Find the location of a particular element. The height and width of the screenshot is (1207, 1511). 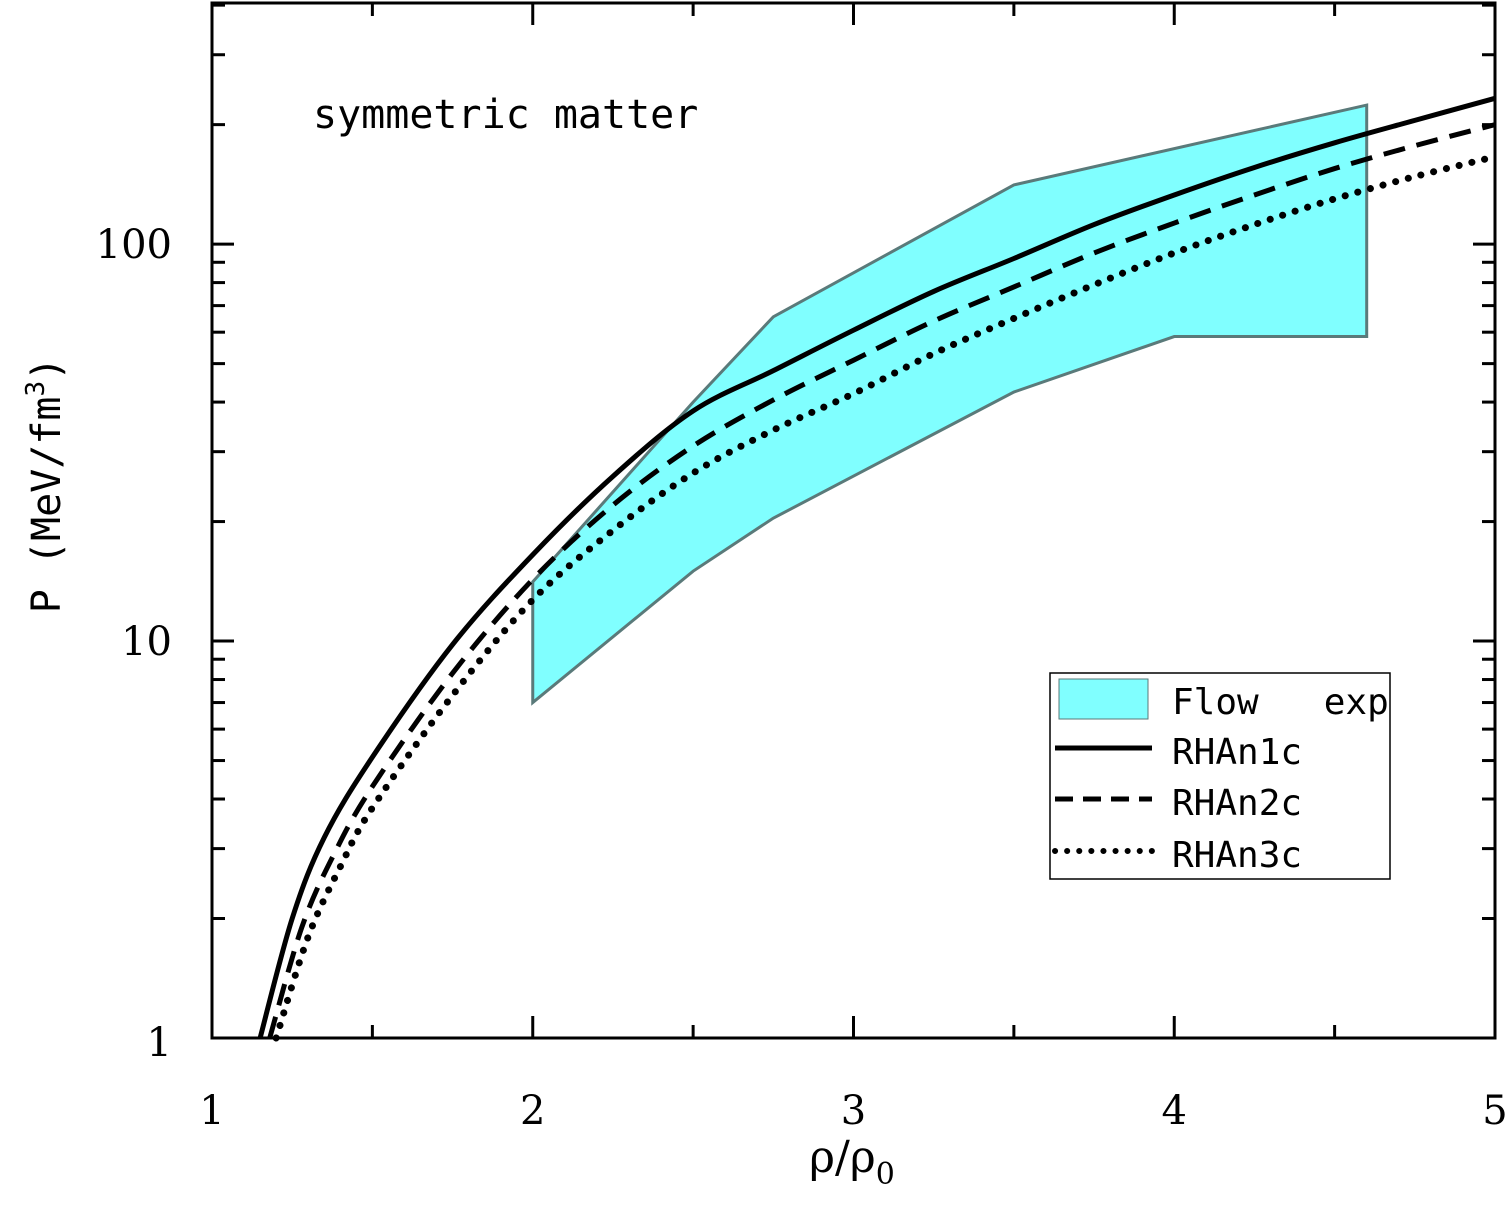

y-tick-label: 10 is located at coordinates (146, 642).